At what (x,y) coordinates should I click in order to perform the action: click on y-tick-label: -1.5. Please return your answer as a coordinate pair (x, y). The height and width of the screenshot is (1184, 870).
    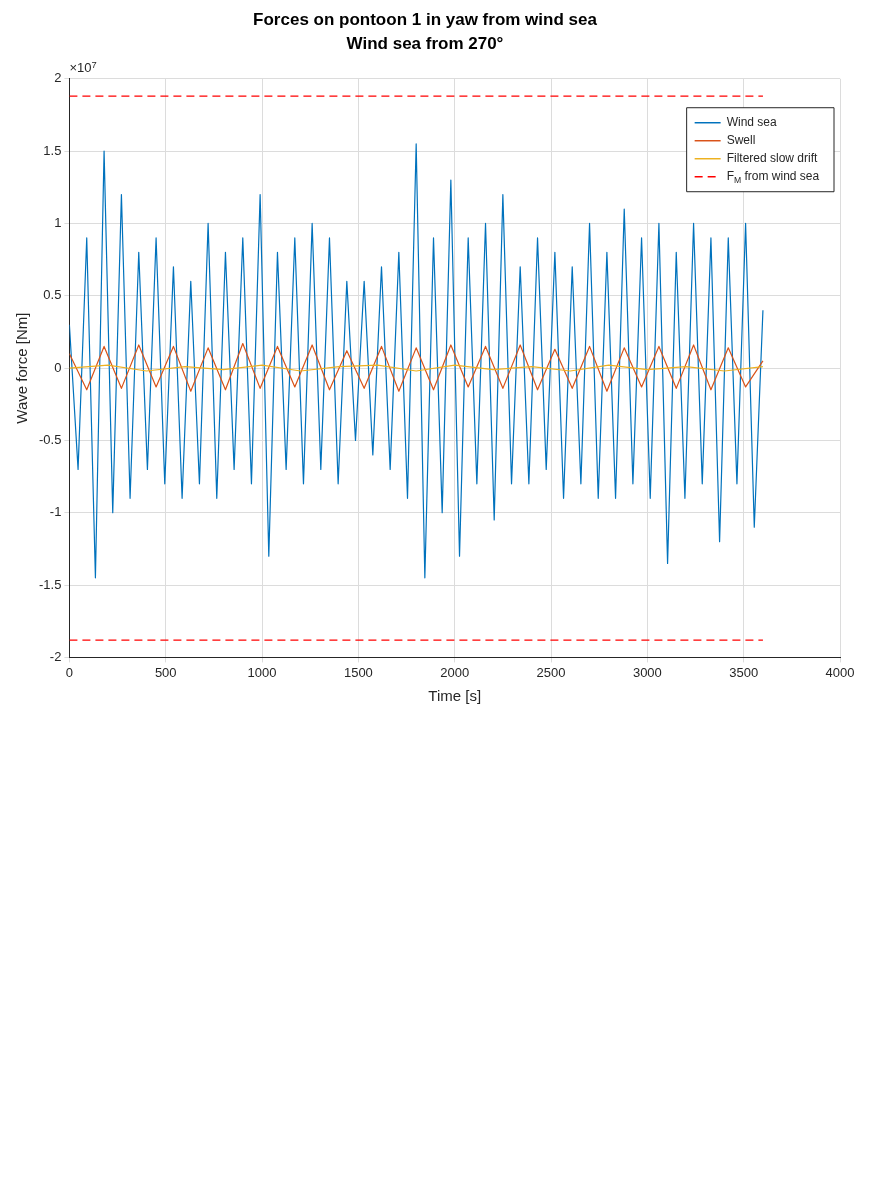
    Looking at the image, I should click on (50, 584).